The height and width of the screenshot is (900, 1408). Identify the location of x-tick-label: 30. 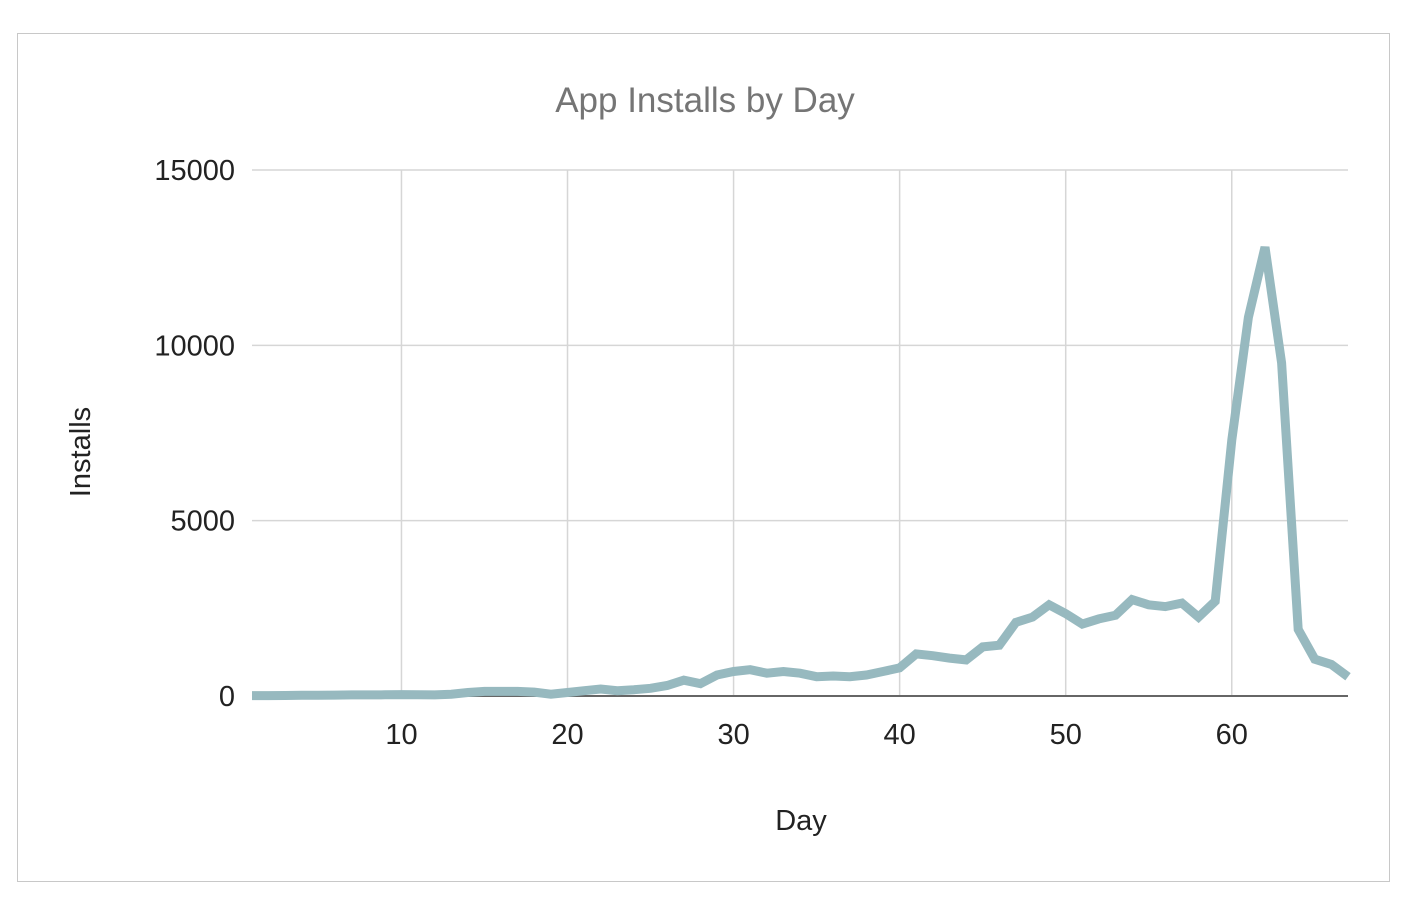
(733, 735).